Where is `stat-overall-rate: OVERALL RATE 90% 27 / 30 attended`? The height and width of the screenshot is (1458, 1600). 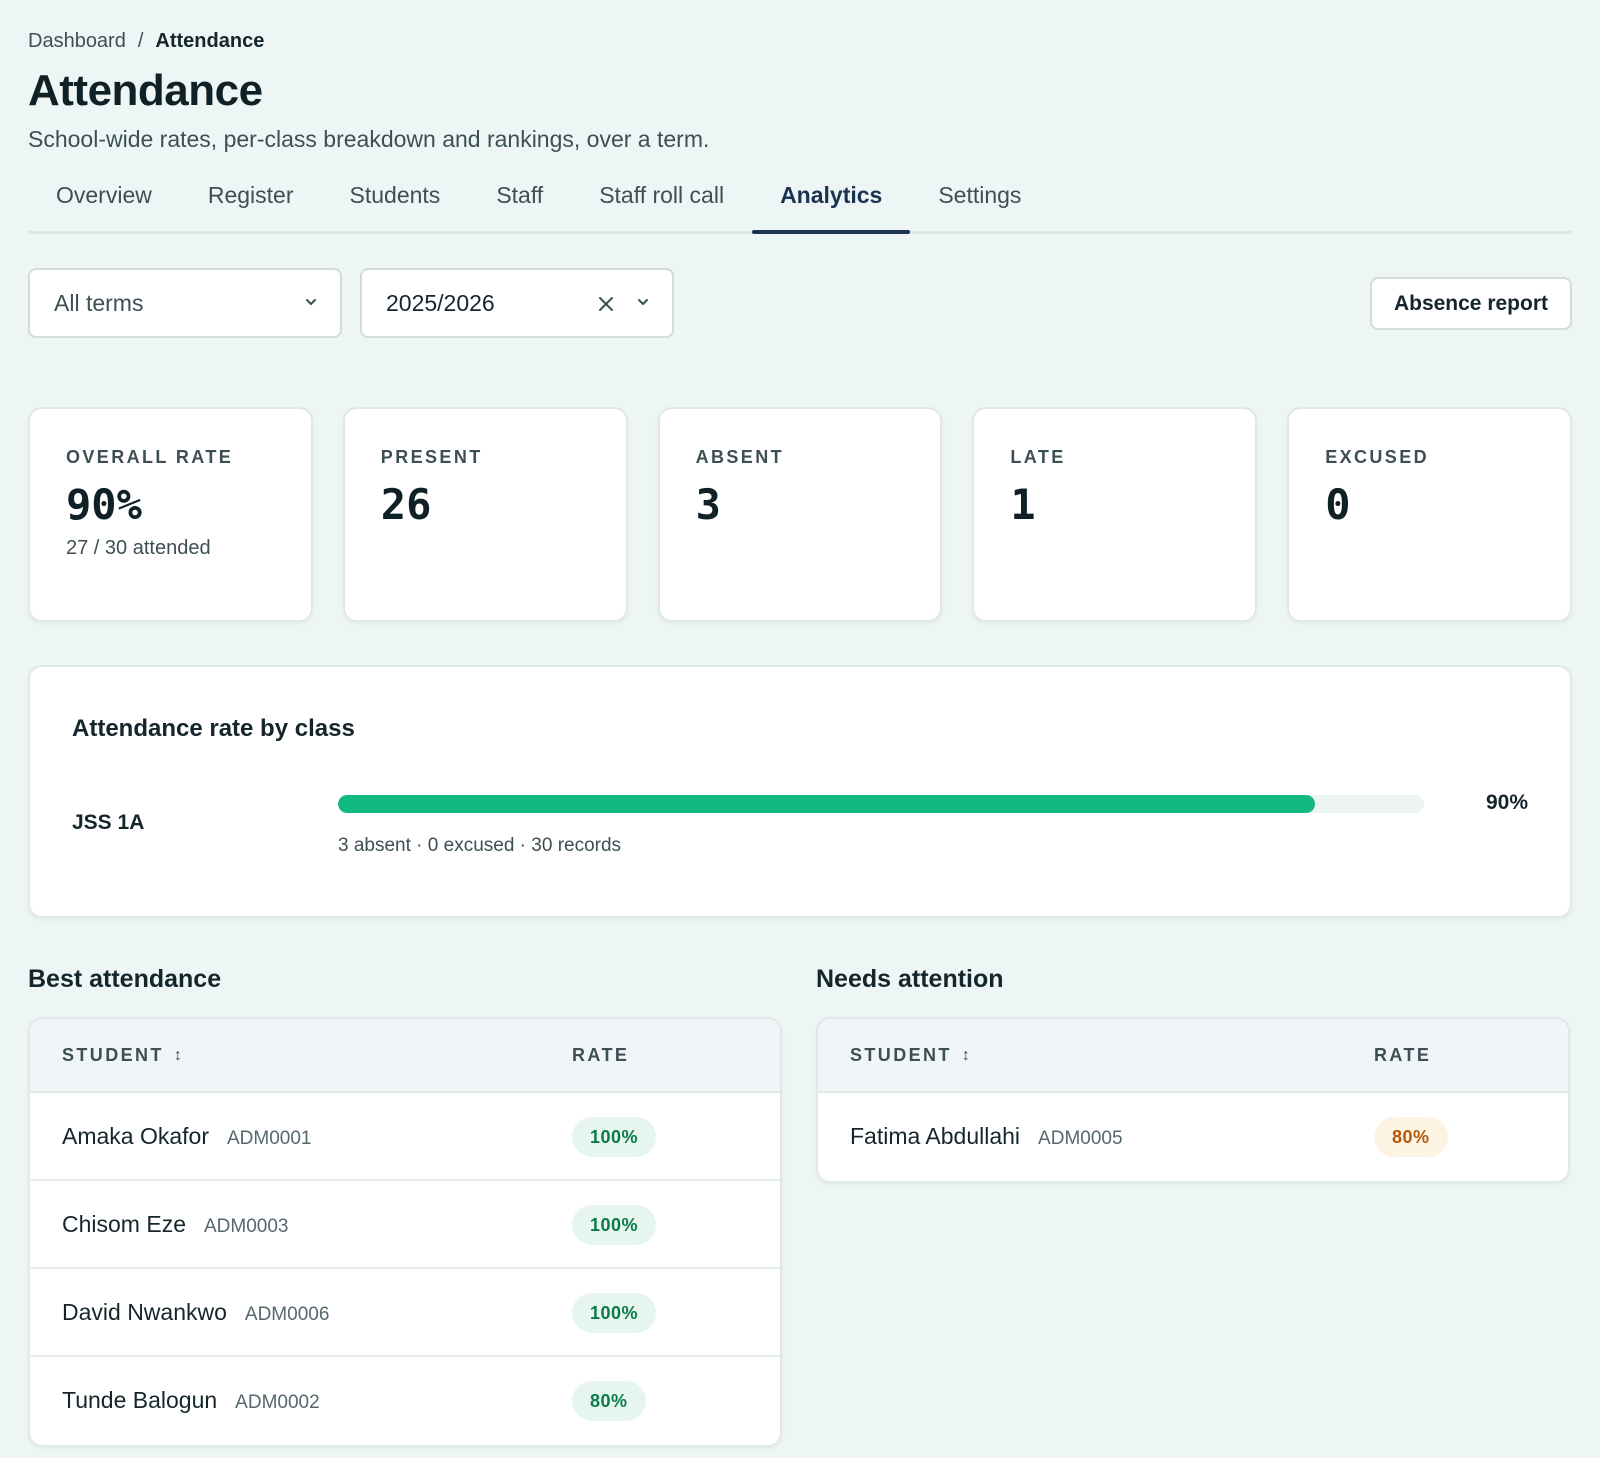 stat-overall-rate: OVERALL RATE 90% 27 / 30 attended is located at coordinates (170, 514).